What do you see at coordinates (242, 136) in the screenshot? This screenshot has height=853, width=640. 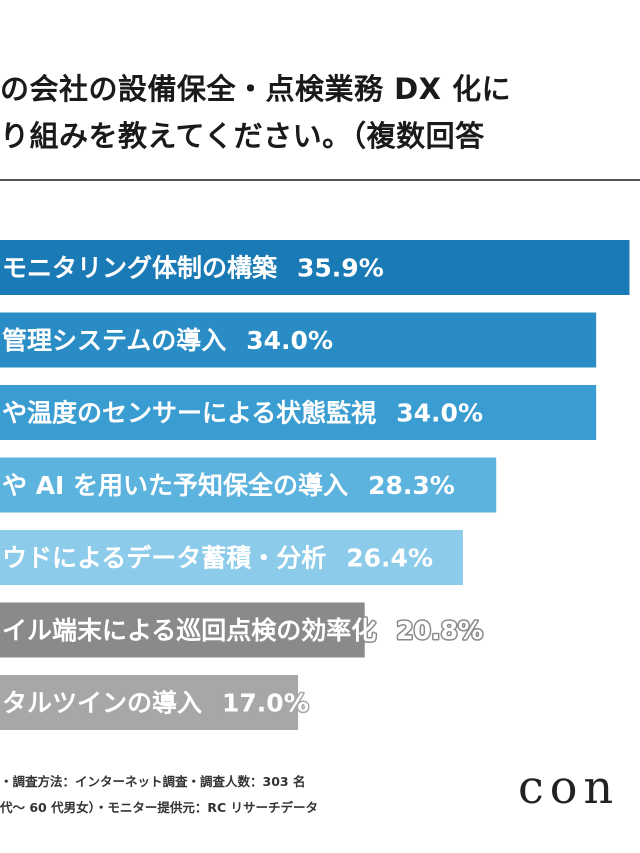 I see `chart-title-line-2: り組みを教えてください。（複数回答` at bounding box center [242, 136].